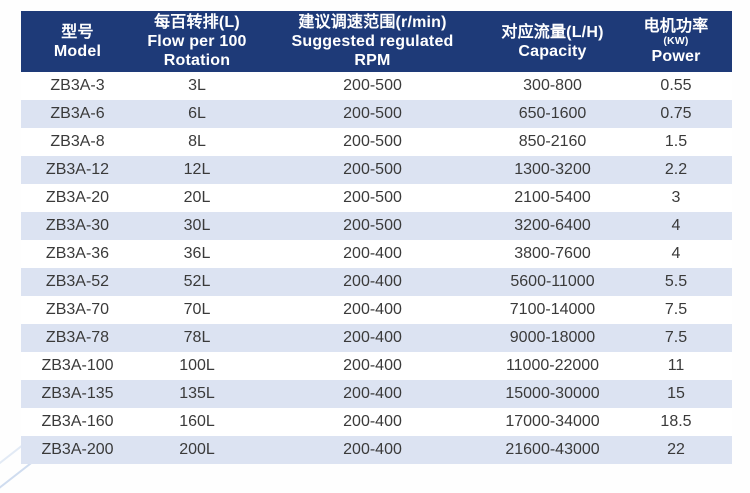  I want to click on header-line: (KW), so click(676, 41).